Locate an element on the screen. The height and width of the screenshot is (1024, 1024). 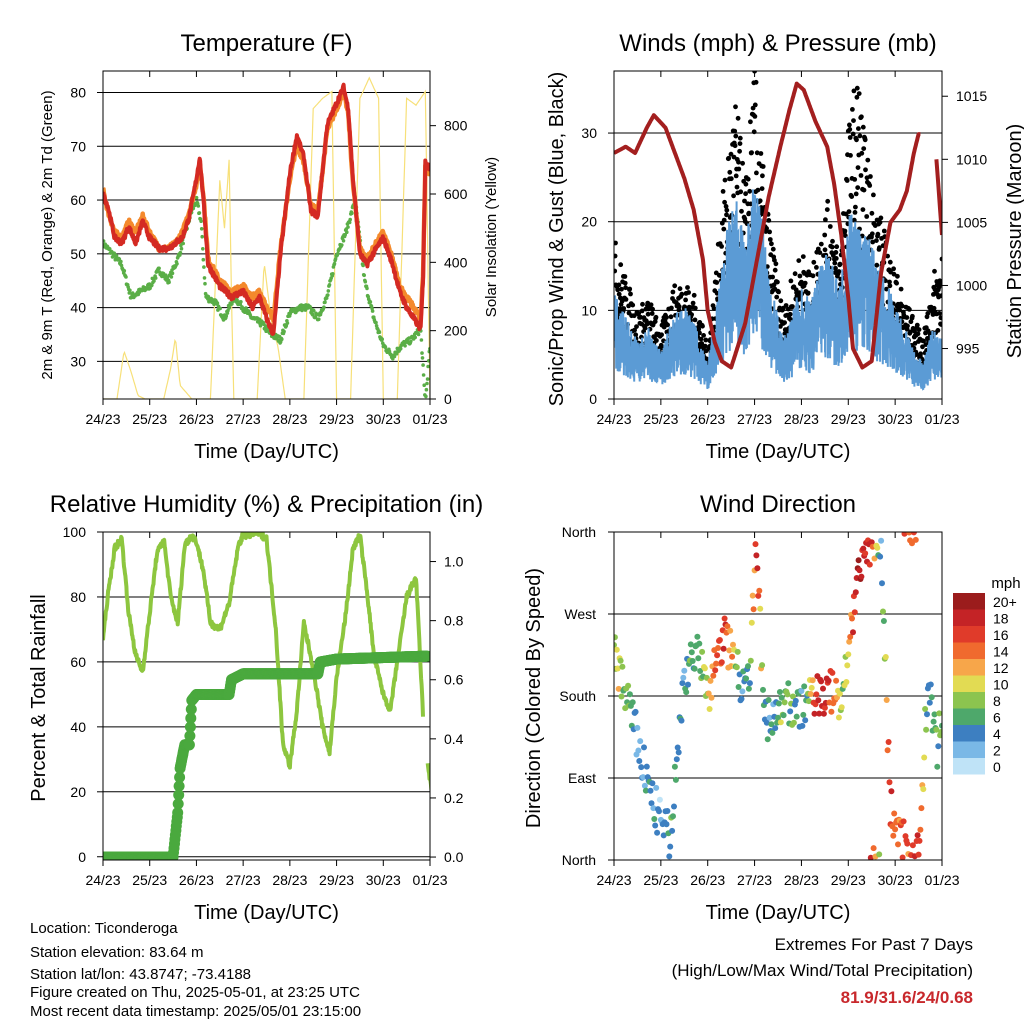
panel-1-y-tick-label-right: 400 is located at coordinates (456, 262).